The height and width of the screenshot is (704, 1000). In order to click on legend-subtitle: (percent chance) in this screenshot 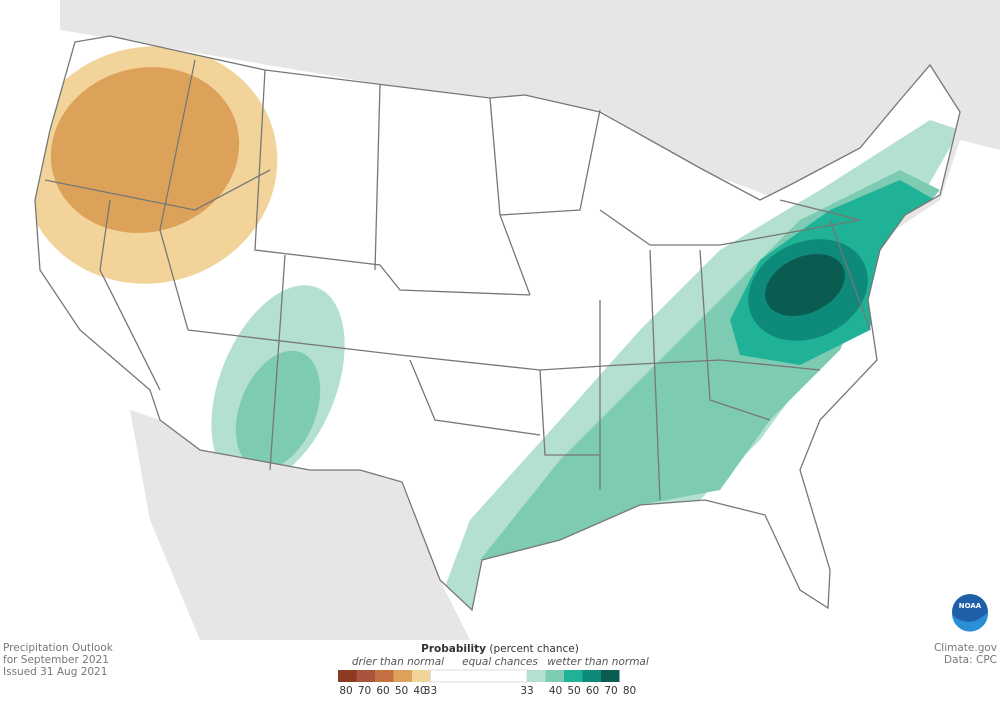, I will do `click(534, 649)`.